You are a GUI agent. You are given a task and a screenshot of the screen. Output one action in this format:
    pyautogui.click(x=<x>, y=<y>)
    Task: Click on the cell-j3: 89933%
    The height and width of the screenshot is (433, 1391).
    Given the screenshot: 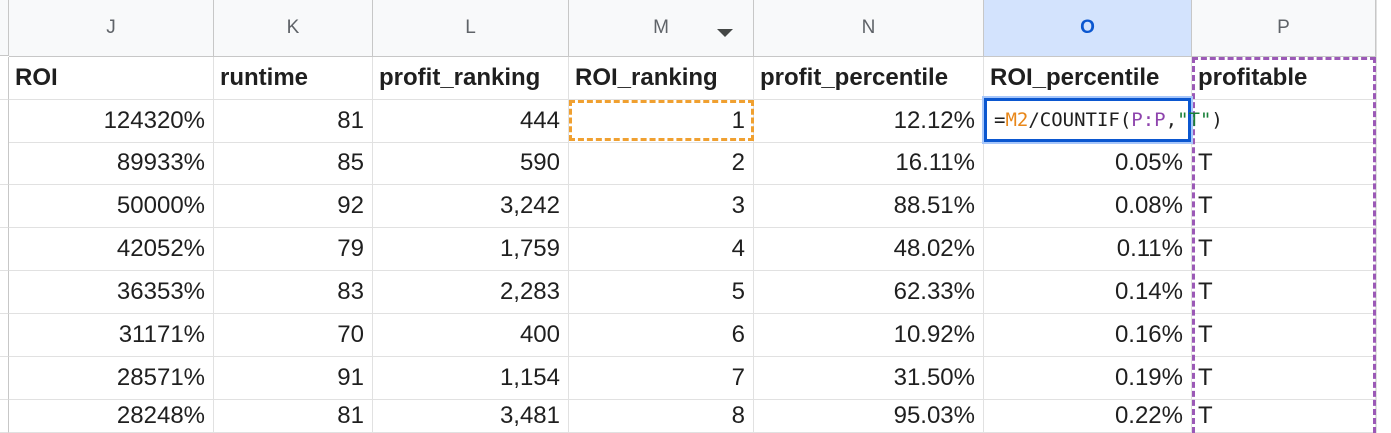 What is the action you would take?
    pyautogui.click(x=111, y=163)
    